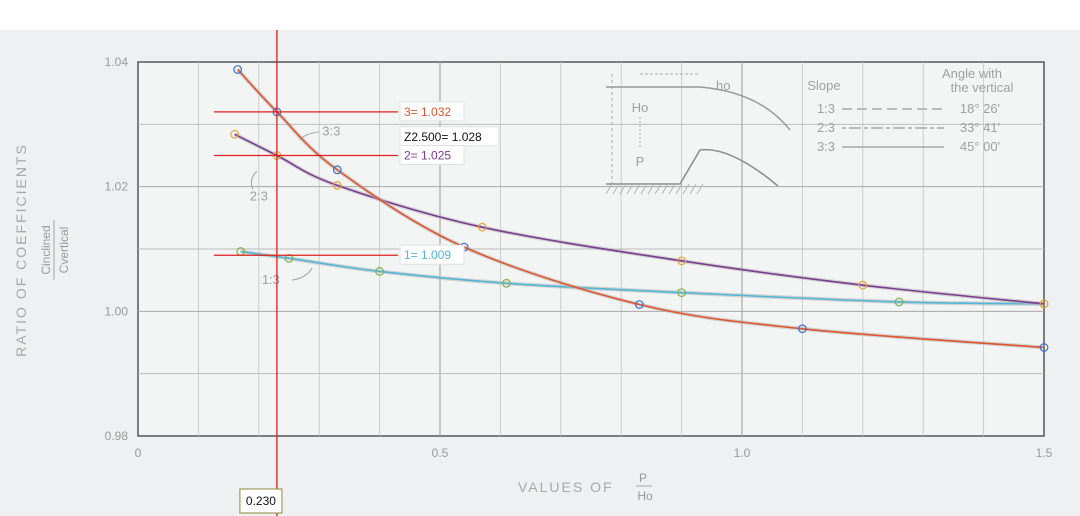 Image resolution: width=1080 pixels, height=516 pixels. What do you see at coordinates (826, 146) in the screenshot?
I see `legend-slope: 3:3` at bounding box center [826, 146].